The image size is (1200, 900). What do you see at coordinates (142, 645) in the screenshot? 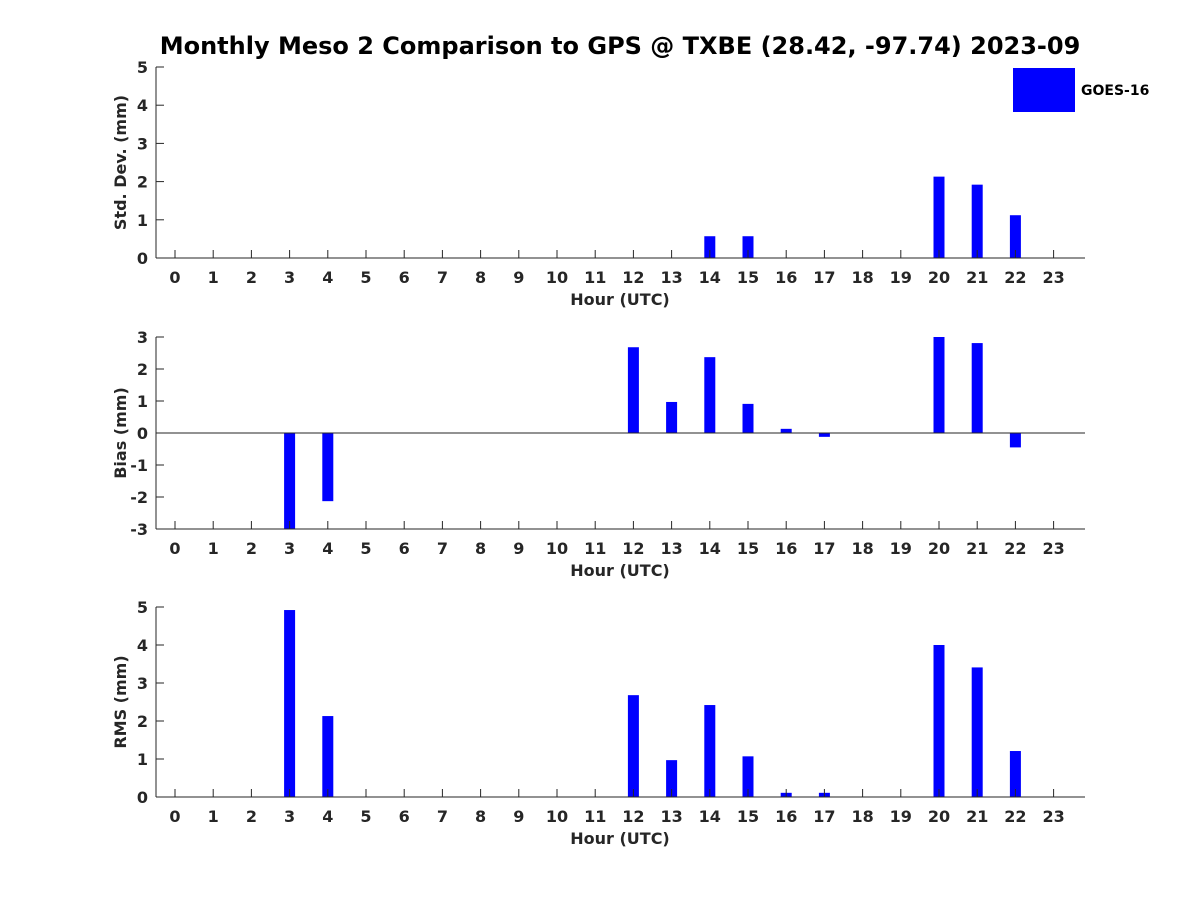
I see `y-tick-label: 4` at bounding box center [142, 645].